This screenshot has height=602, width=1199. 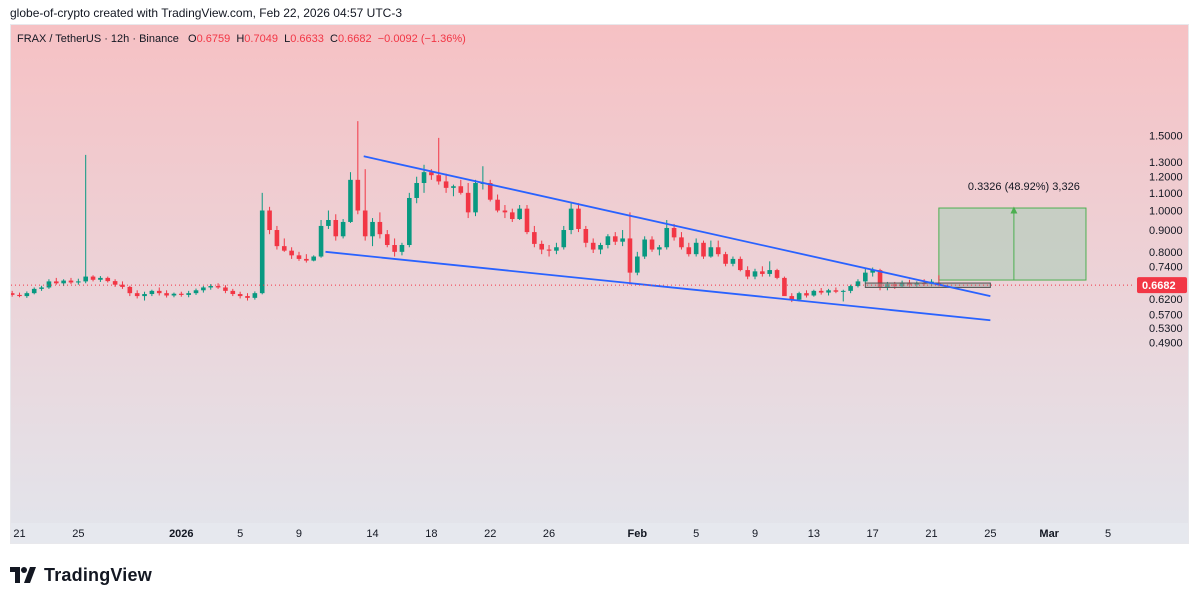 What do you see at coordinates (696, 534) in the screenshot?
I see `time-tick-label: 5` at bounding box center [696, 534].